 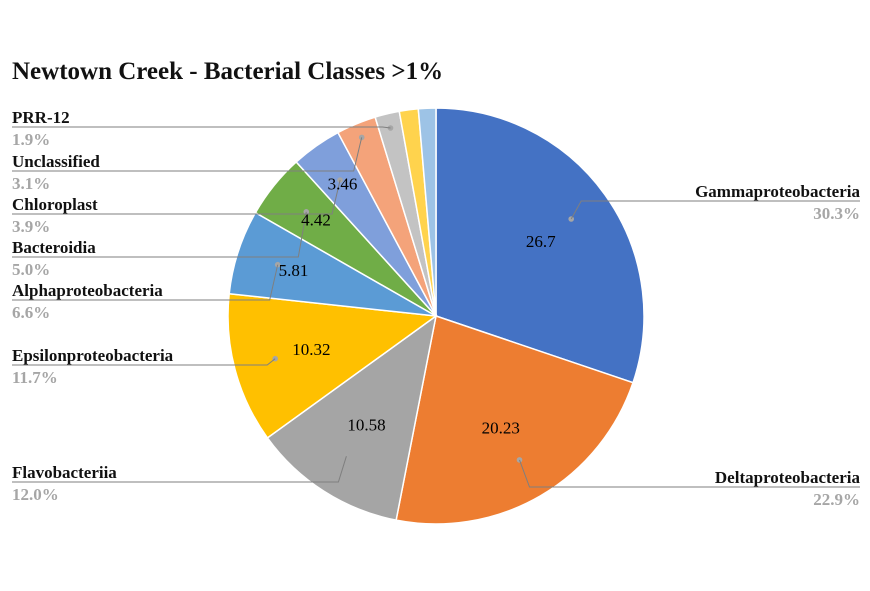 What do you see at coordinates (788, 477) in the screenshot?
I see `category-label-deltaproteobacteria: Deltaproteobacteria` at bounding box center [788, 477].